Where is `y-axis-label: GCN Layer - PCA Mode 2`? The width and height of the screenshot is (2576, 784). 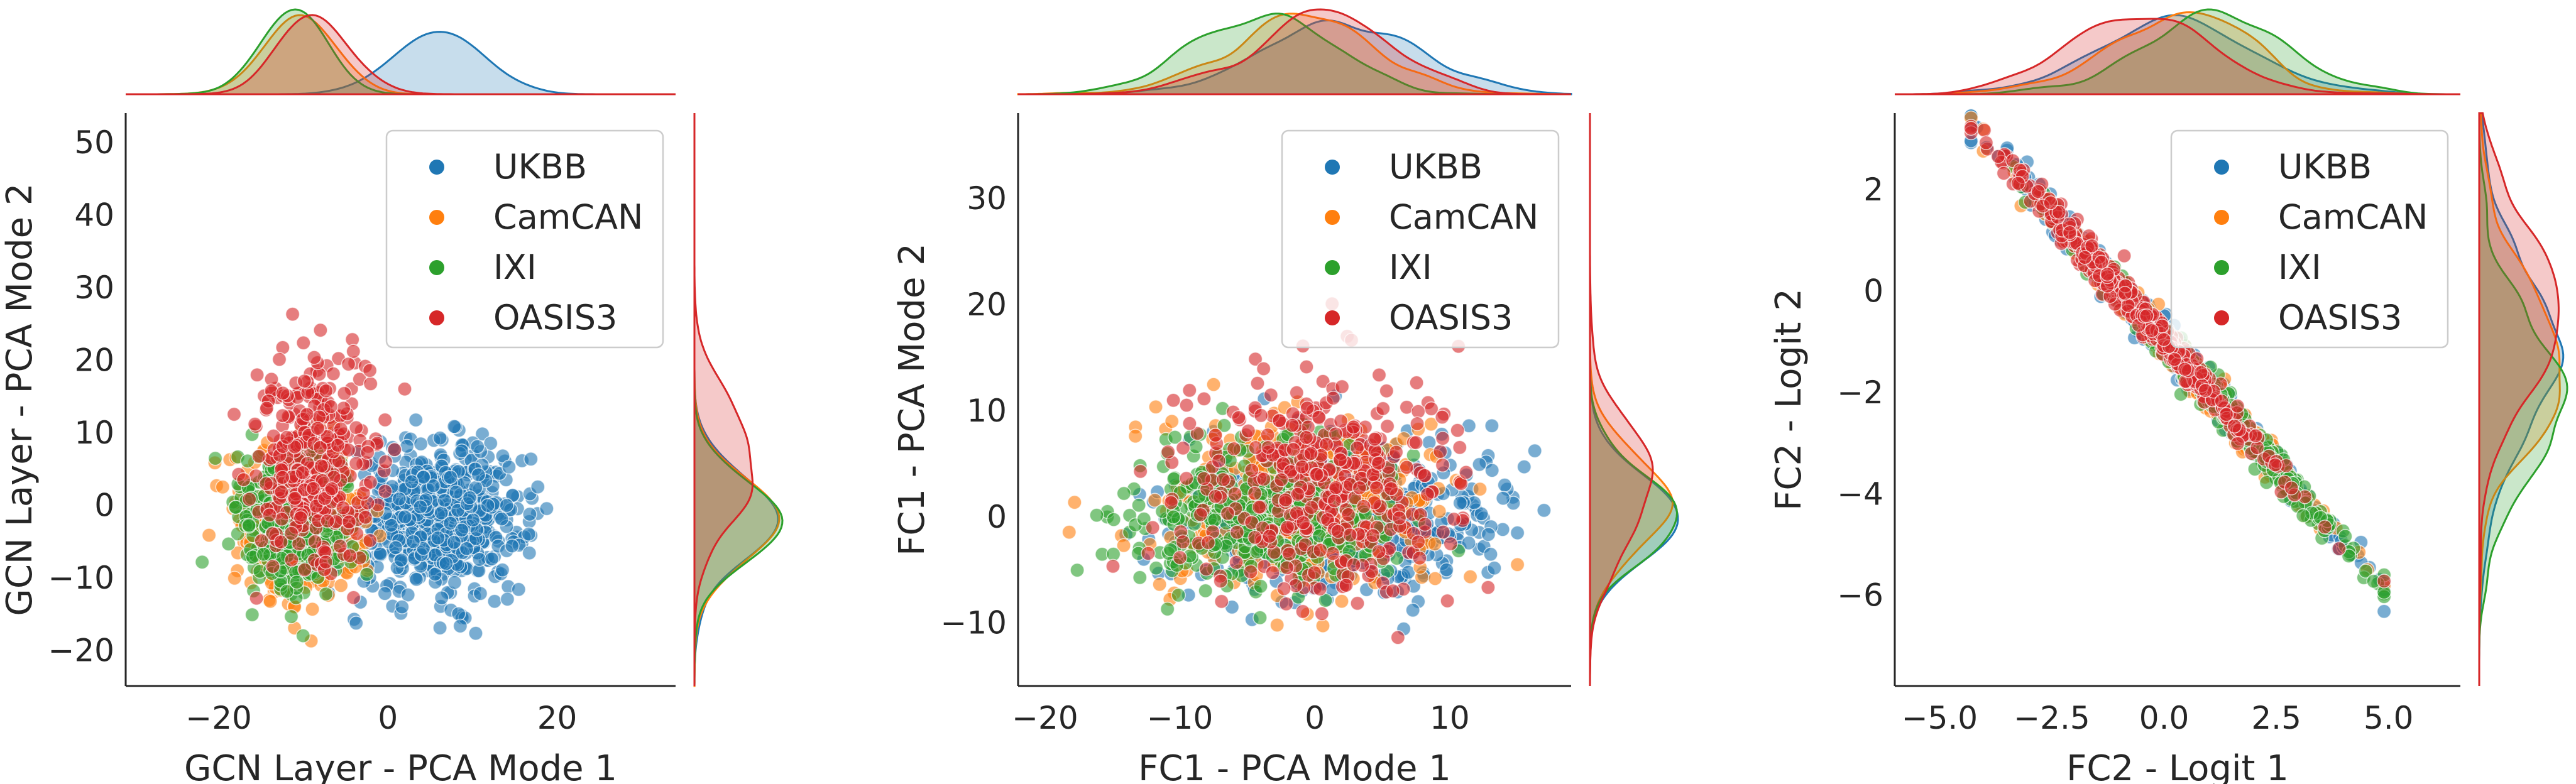
y-axis-label: GCN Layer - PCA Mode 2 is located at coordinates (20, 399).